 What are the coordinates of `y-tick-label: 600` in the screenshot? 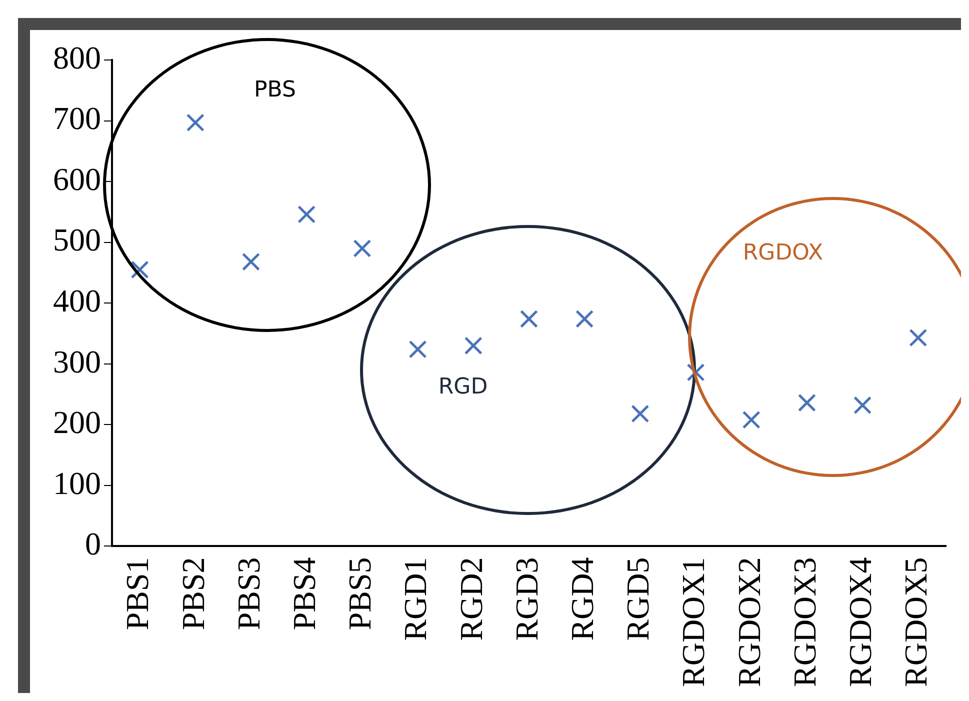 It's located at (77, 178).